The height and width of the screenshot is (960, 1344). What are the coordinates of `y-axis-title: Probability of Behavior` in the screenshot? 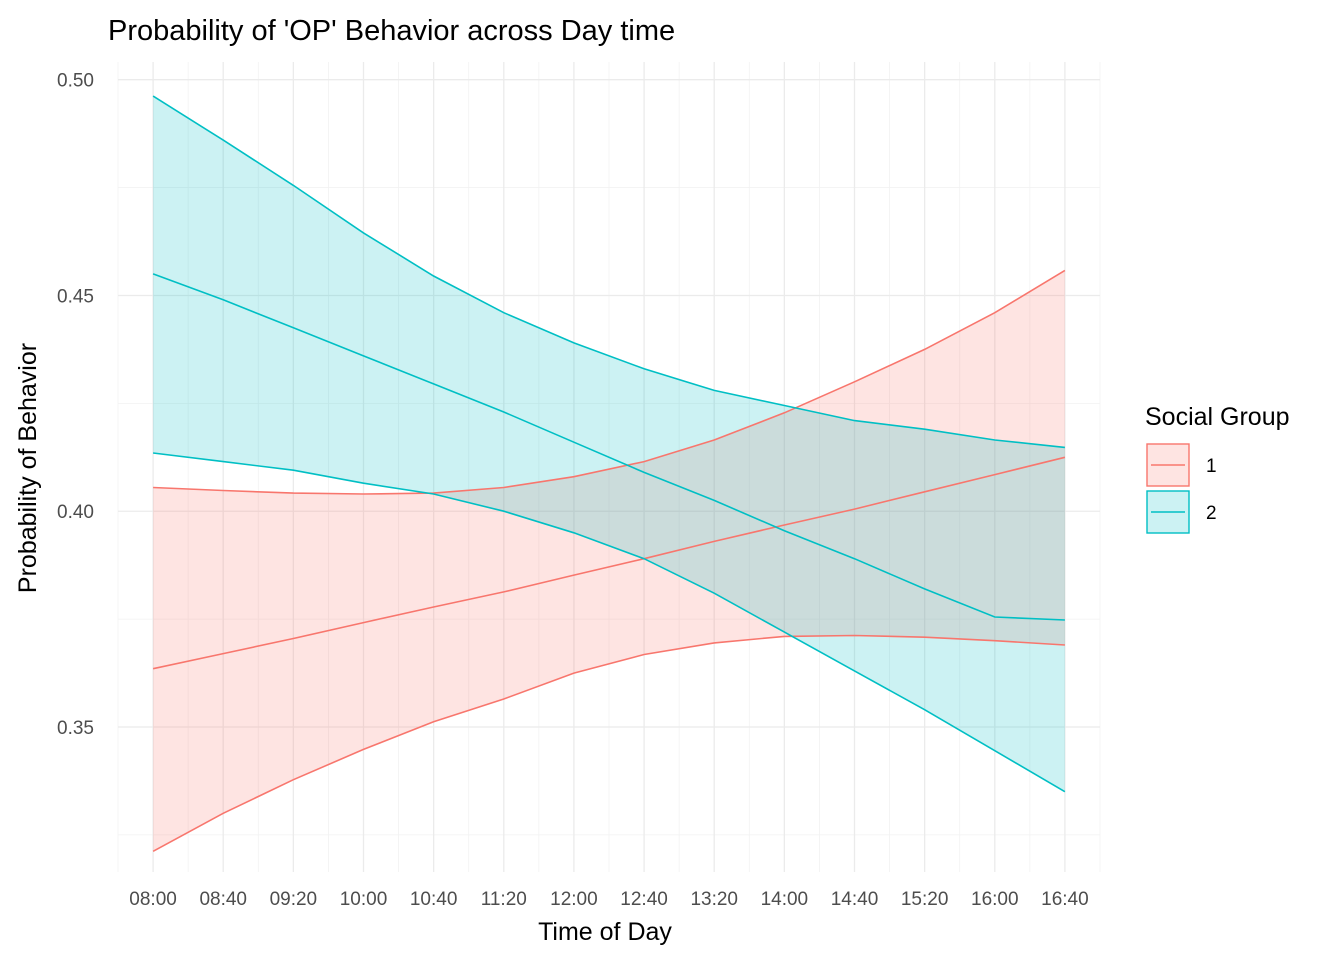 It's located at (28, 468).